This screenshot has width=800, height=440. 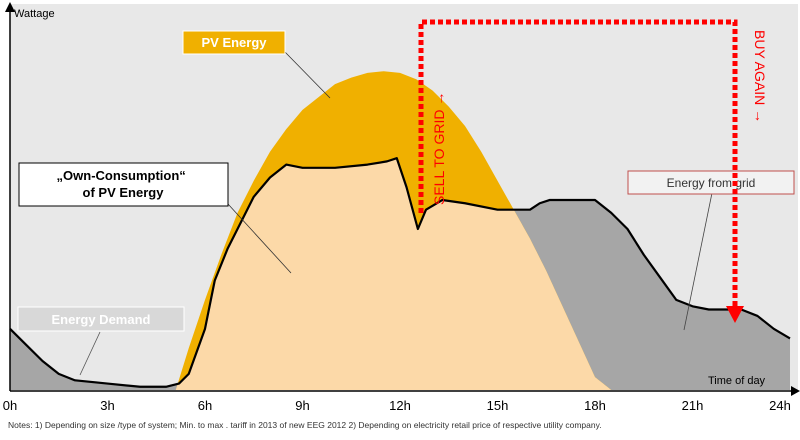 What do you see at coordinates (795, 391) in the screenshot?
I see `x-axis-arrowhead` at bounding box center [795, 391].